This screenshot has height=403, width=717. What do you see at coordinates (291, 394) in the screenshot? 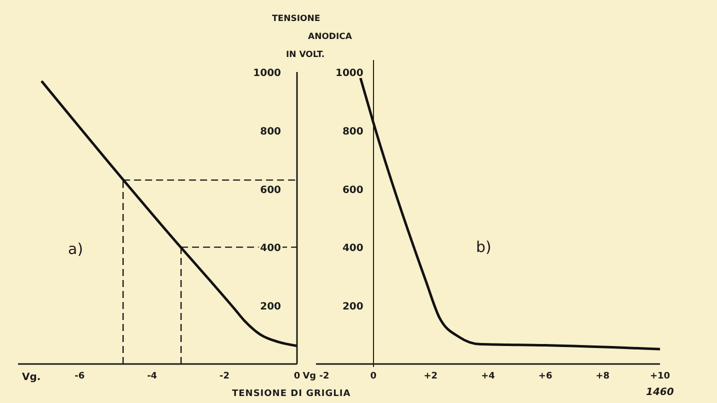
I see `x-axis-title: TENSIONE DI GRIGLIA` at bounding box center [291, 394].